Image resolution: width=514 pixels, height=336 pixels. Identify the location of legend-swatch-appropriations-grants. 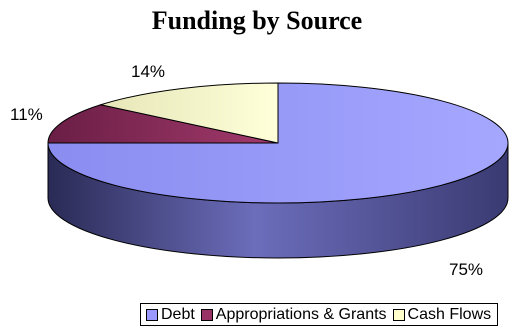
(206, 314).